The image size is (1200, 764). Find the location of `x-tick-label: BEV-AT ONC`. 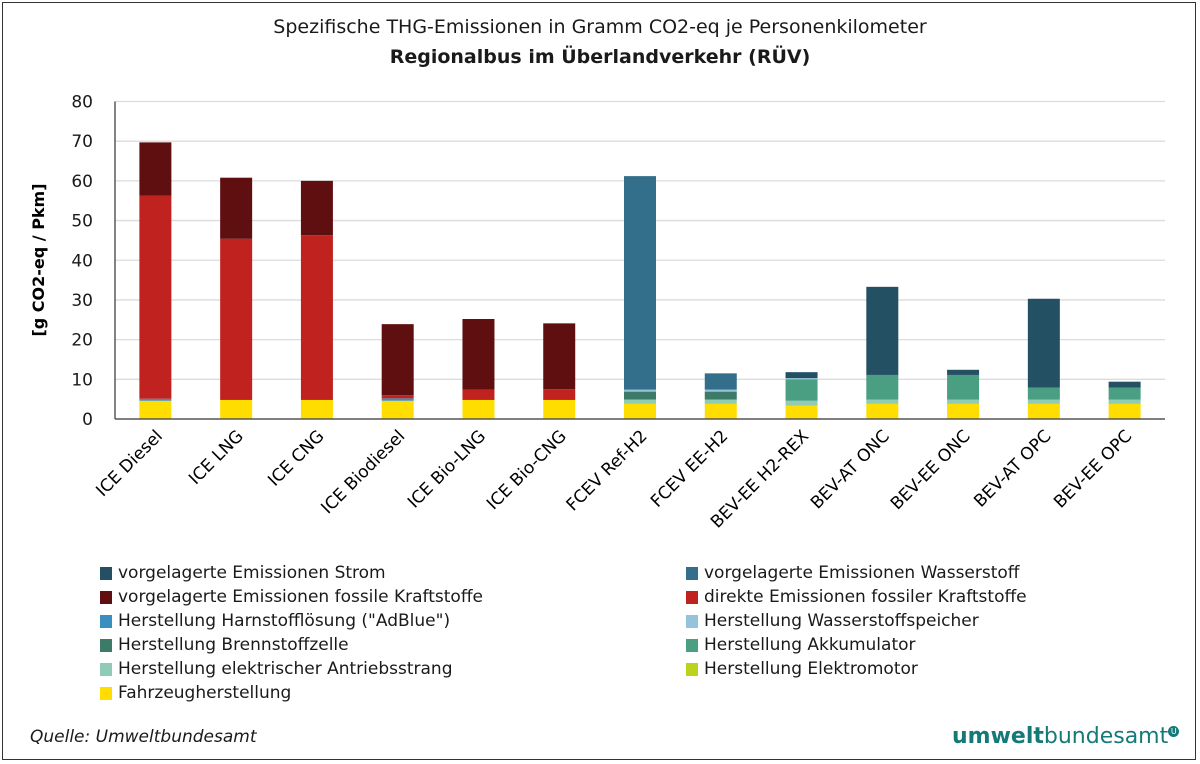

x-tick-label: BEV-AT ONC is located at coordinates (850, 469).